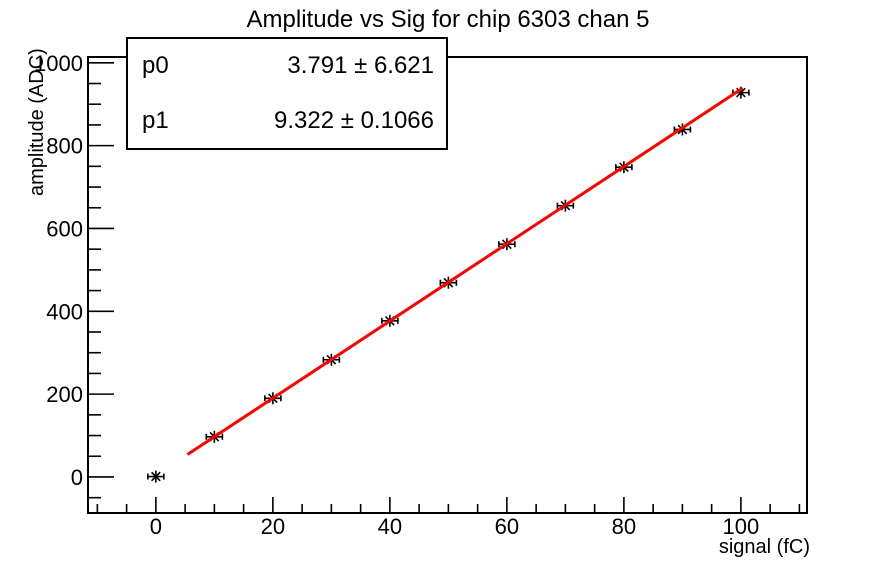 Image resolution: width=896 pixels, height=572 pixels. What do you see at coordinates (741, 526) in the screenshot?
I see `x-tick-label: 100` at bounding box center [741, 526].